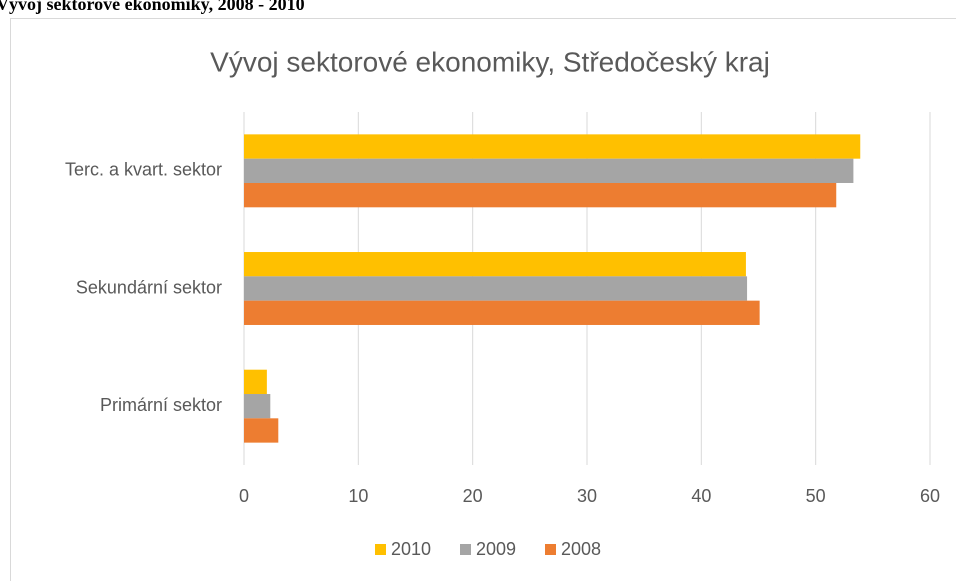 The width and height of the screenshot is (956, 581). Describe the element at coordinates (244, 496) in the screenshot. I see `x-tick-label: 0` at that location.